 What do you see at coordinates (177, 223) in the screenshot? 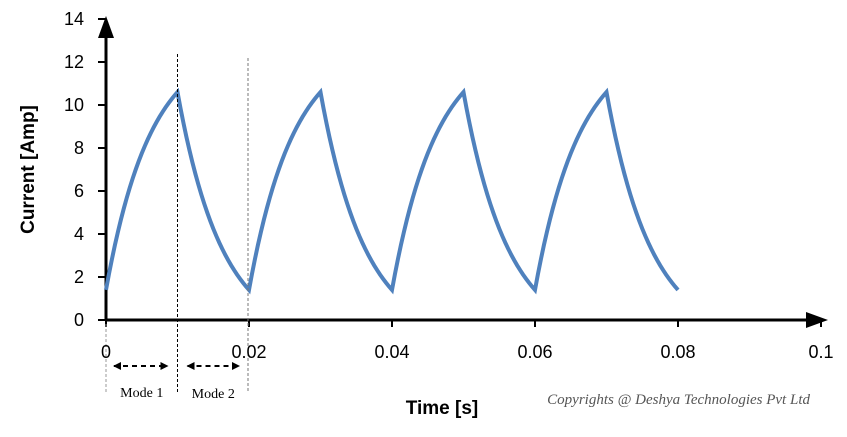
I see `annotation-layer` at bounding box center [177, 223].